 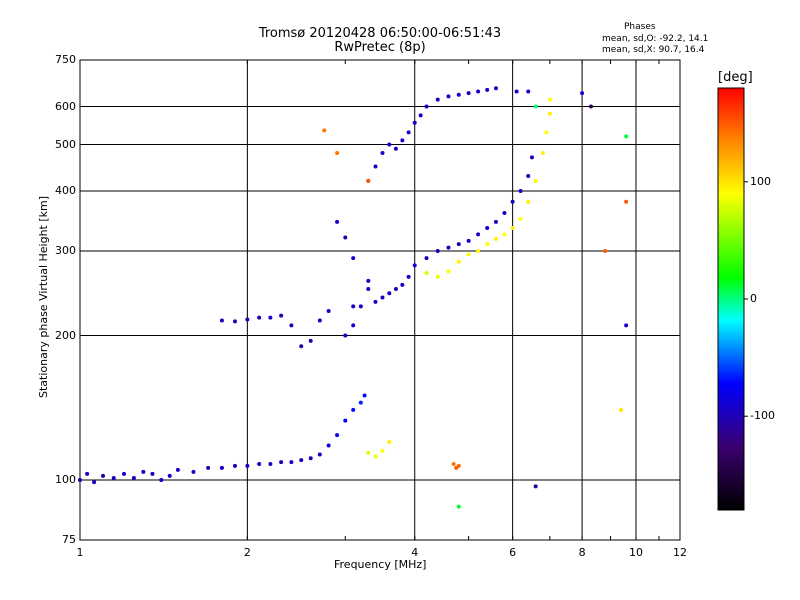 What do you see at coordinates (635, 552) in the screenshot?
I see `x-tick-label: 10` at bounding box center [635, 552].